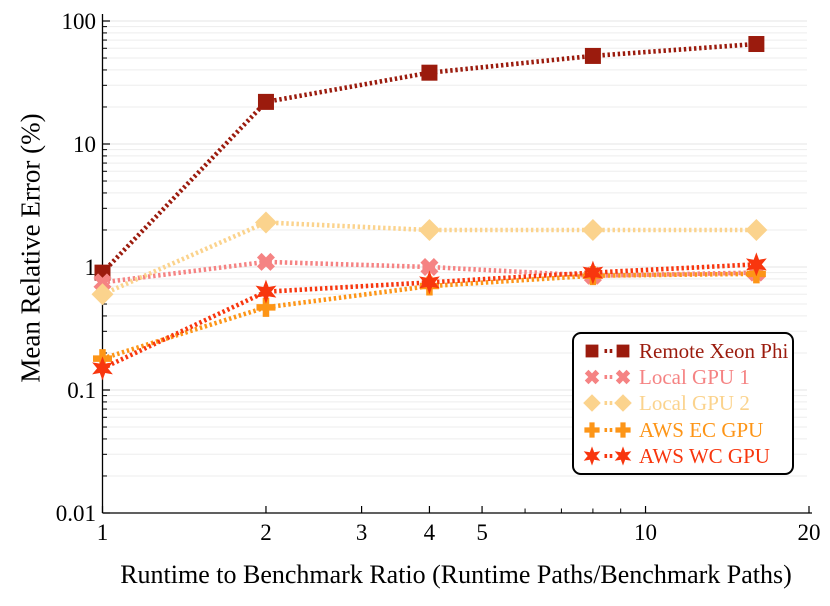 This screenshot has height=606, width=830. What do you see at coordinates (79, 21) in the screenshot?
I see `y-tick-label: 100` at bounding box center [79, 21].